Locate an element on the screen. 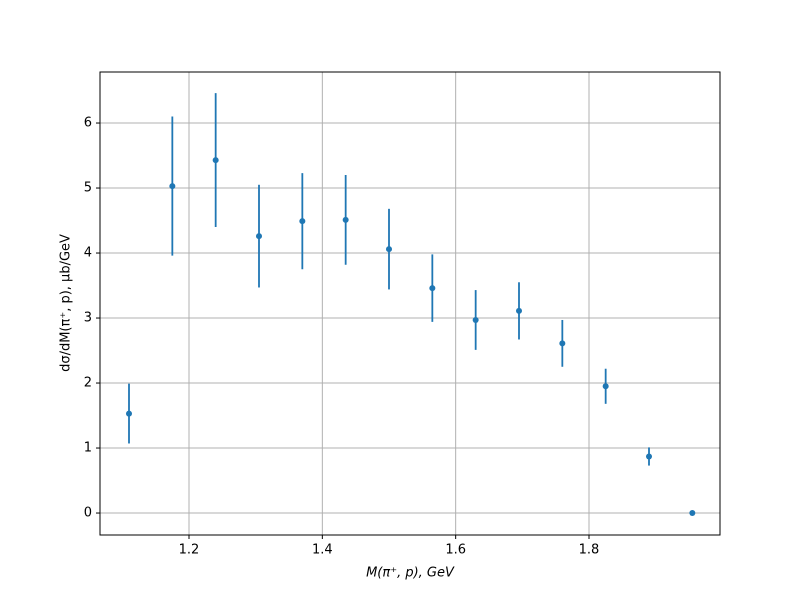 The height and width of the screenshot is (600, 800). x-tick-label: 1.2 is located at coordinates (189, 550).